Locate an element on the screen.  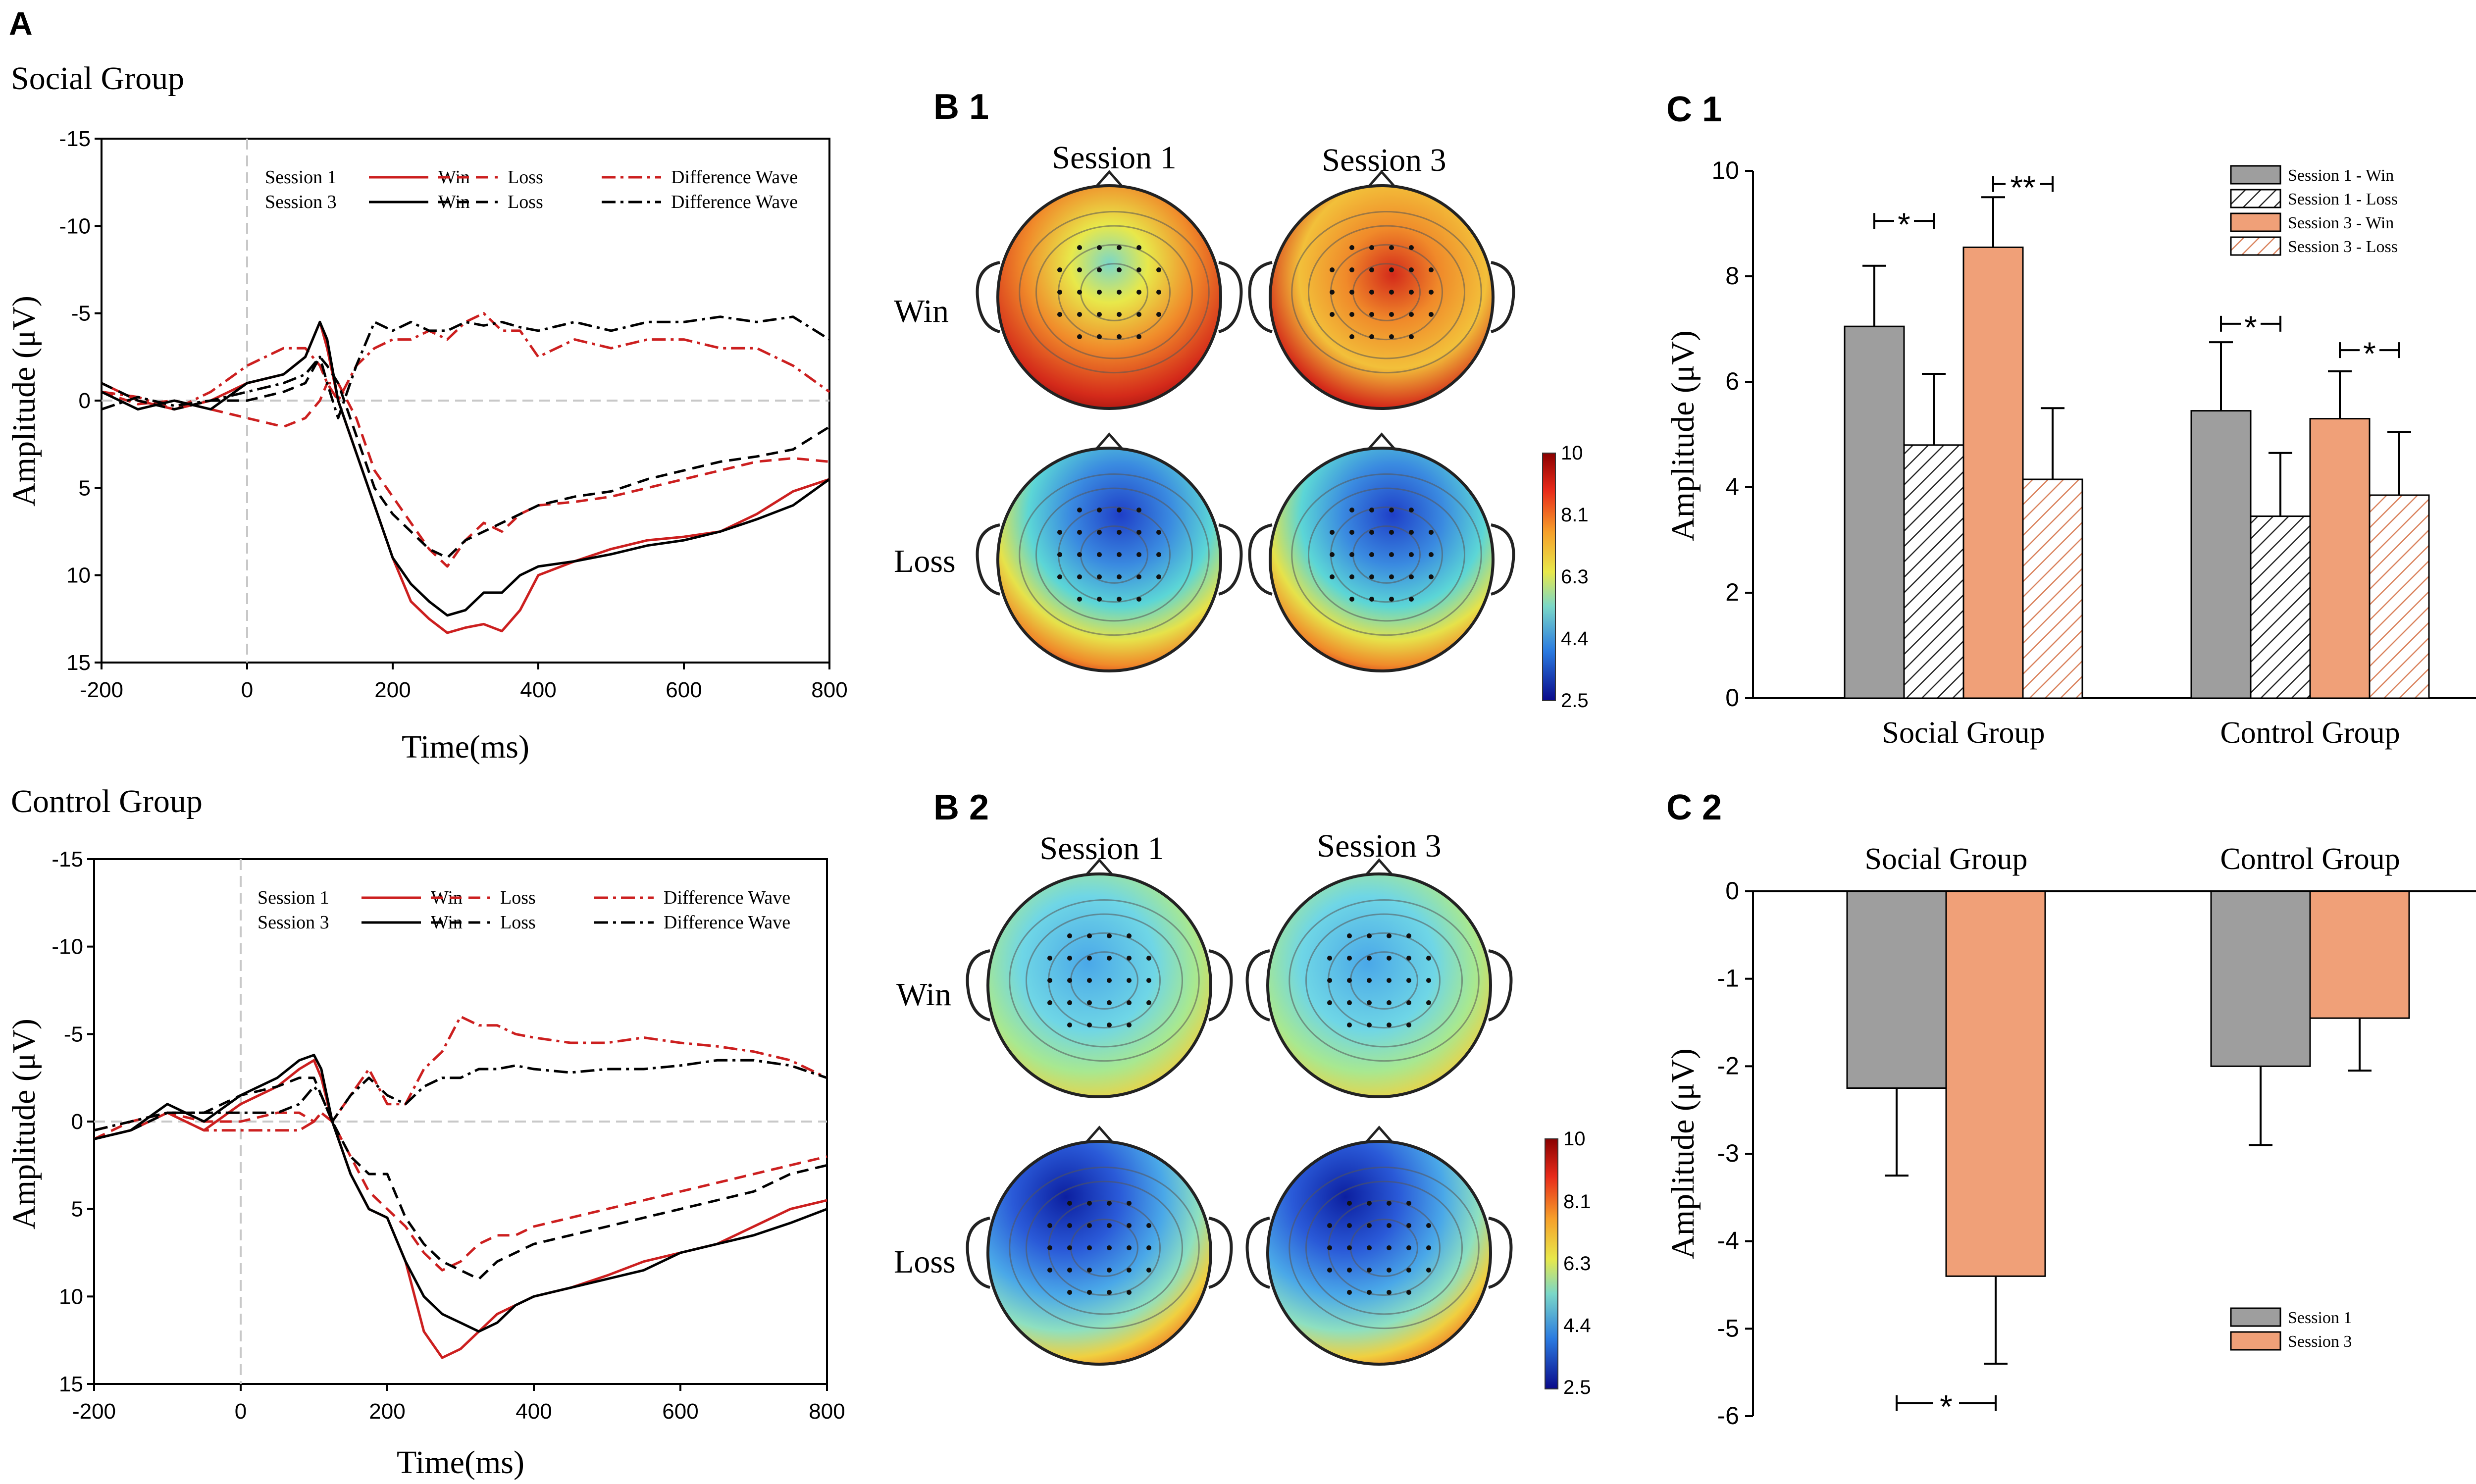
panel-label-c1: C 1 is located at coordinates (1694, 109).